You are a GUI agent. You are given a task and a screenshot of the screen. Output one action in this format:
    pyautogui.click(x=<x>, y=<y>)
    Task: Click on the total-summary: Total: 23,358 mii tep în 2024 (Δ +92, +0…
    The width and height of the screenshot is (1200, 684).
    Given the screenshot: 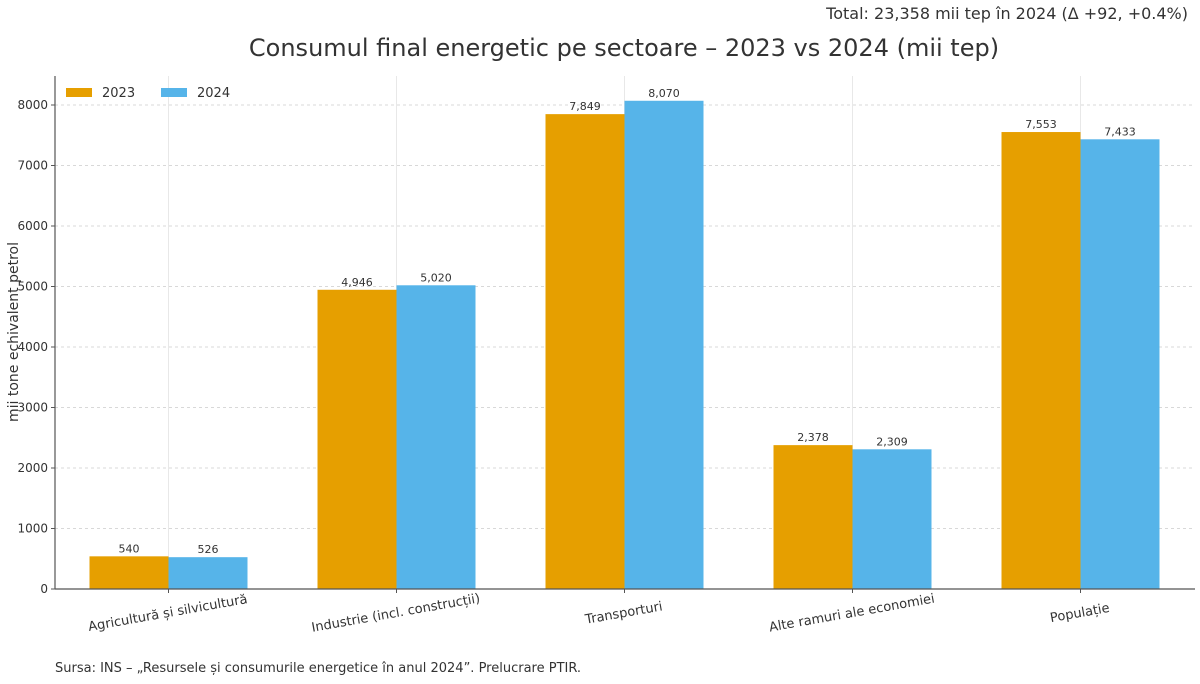 What is the action you would take?
    pyautogui.click(x=1007, y=13)
    